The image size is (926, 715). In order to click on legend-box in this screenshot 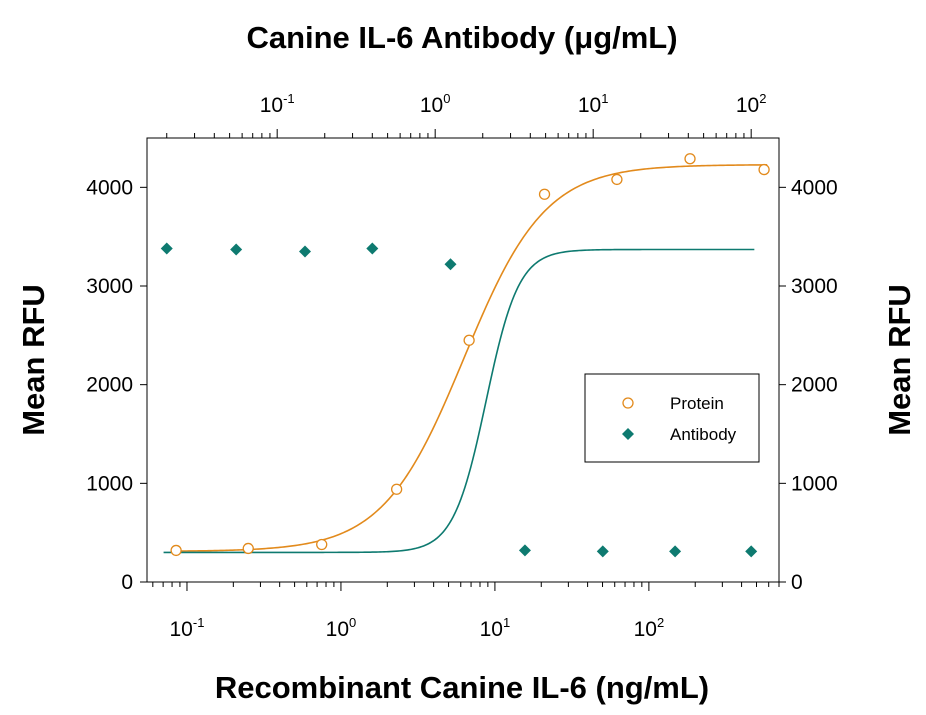, I will do `click(672, 418)`.